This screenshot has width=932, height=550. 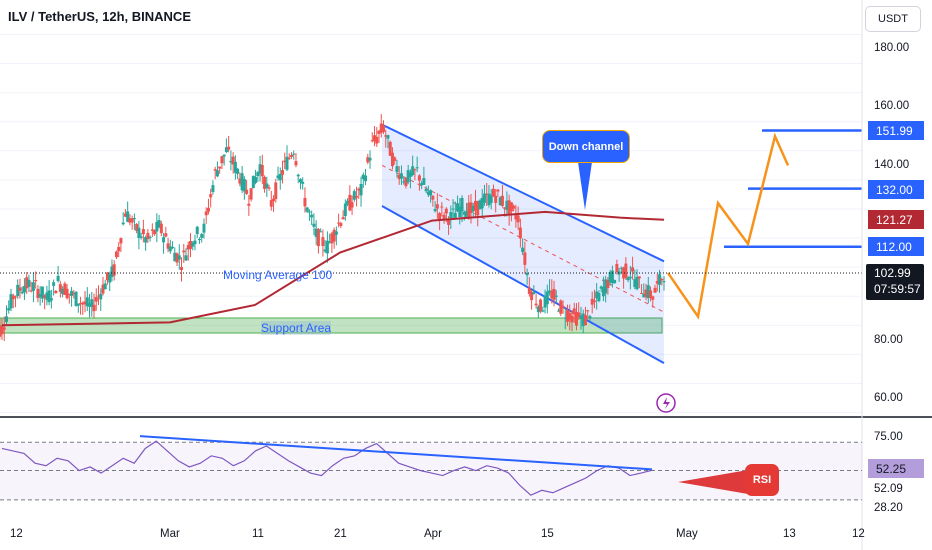 I want to click on price-tick: 180.00, so click(x=892, y=48).